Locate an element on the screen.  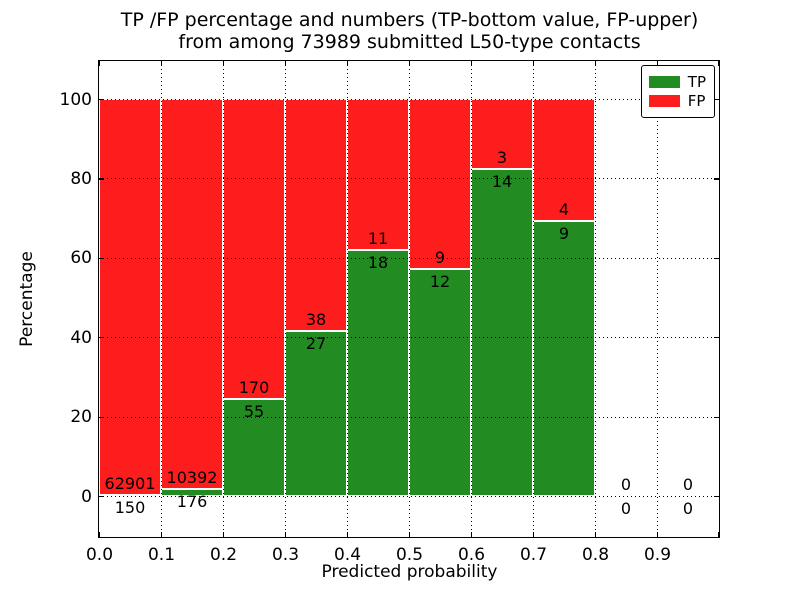
tp-count-label: 150 is located at coordinates (130, 508).